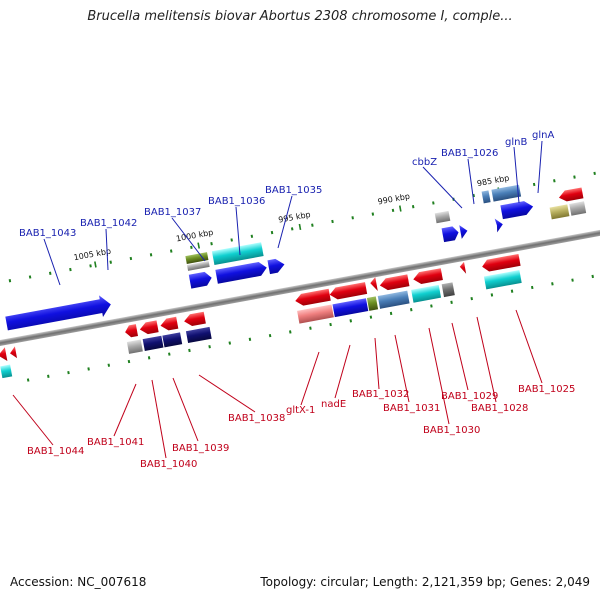 This screenshot has height=600, width=600. What do you see at coordinates (486, 197) in the screenshot?
I see `gene-glnb` at bounding box center [486, 197].